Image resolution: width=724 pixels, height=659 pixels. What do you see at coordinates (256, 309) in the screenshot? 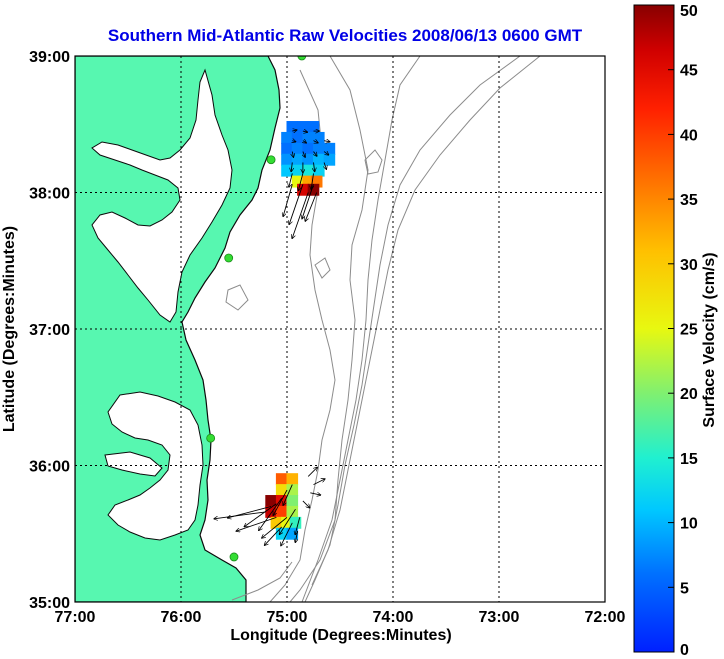
I see `radar-stations` at bounding box center [256, 309].